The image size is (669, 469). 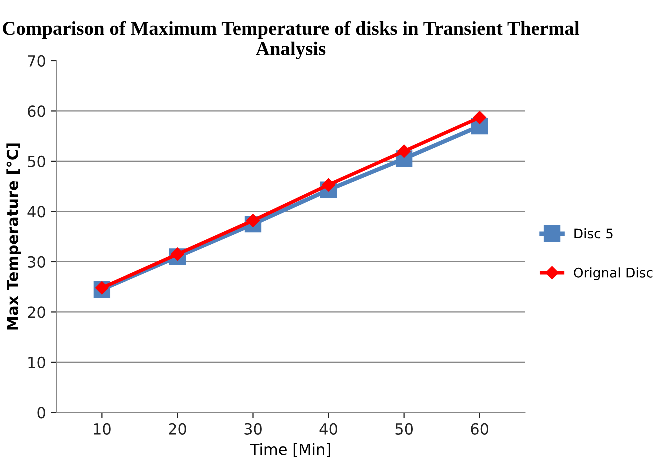 What do you see at coordinates (37, 212) in the screenshot?
I see `y-tick-label: 40` at bounding box center [37, 212].